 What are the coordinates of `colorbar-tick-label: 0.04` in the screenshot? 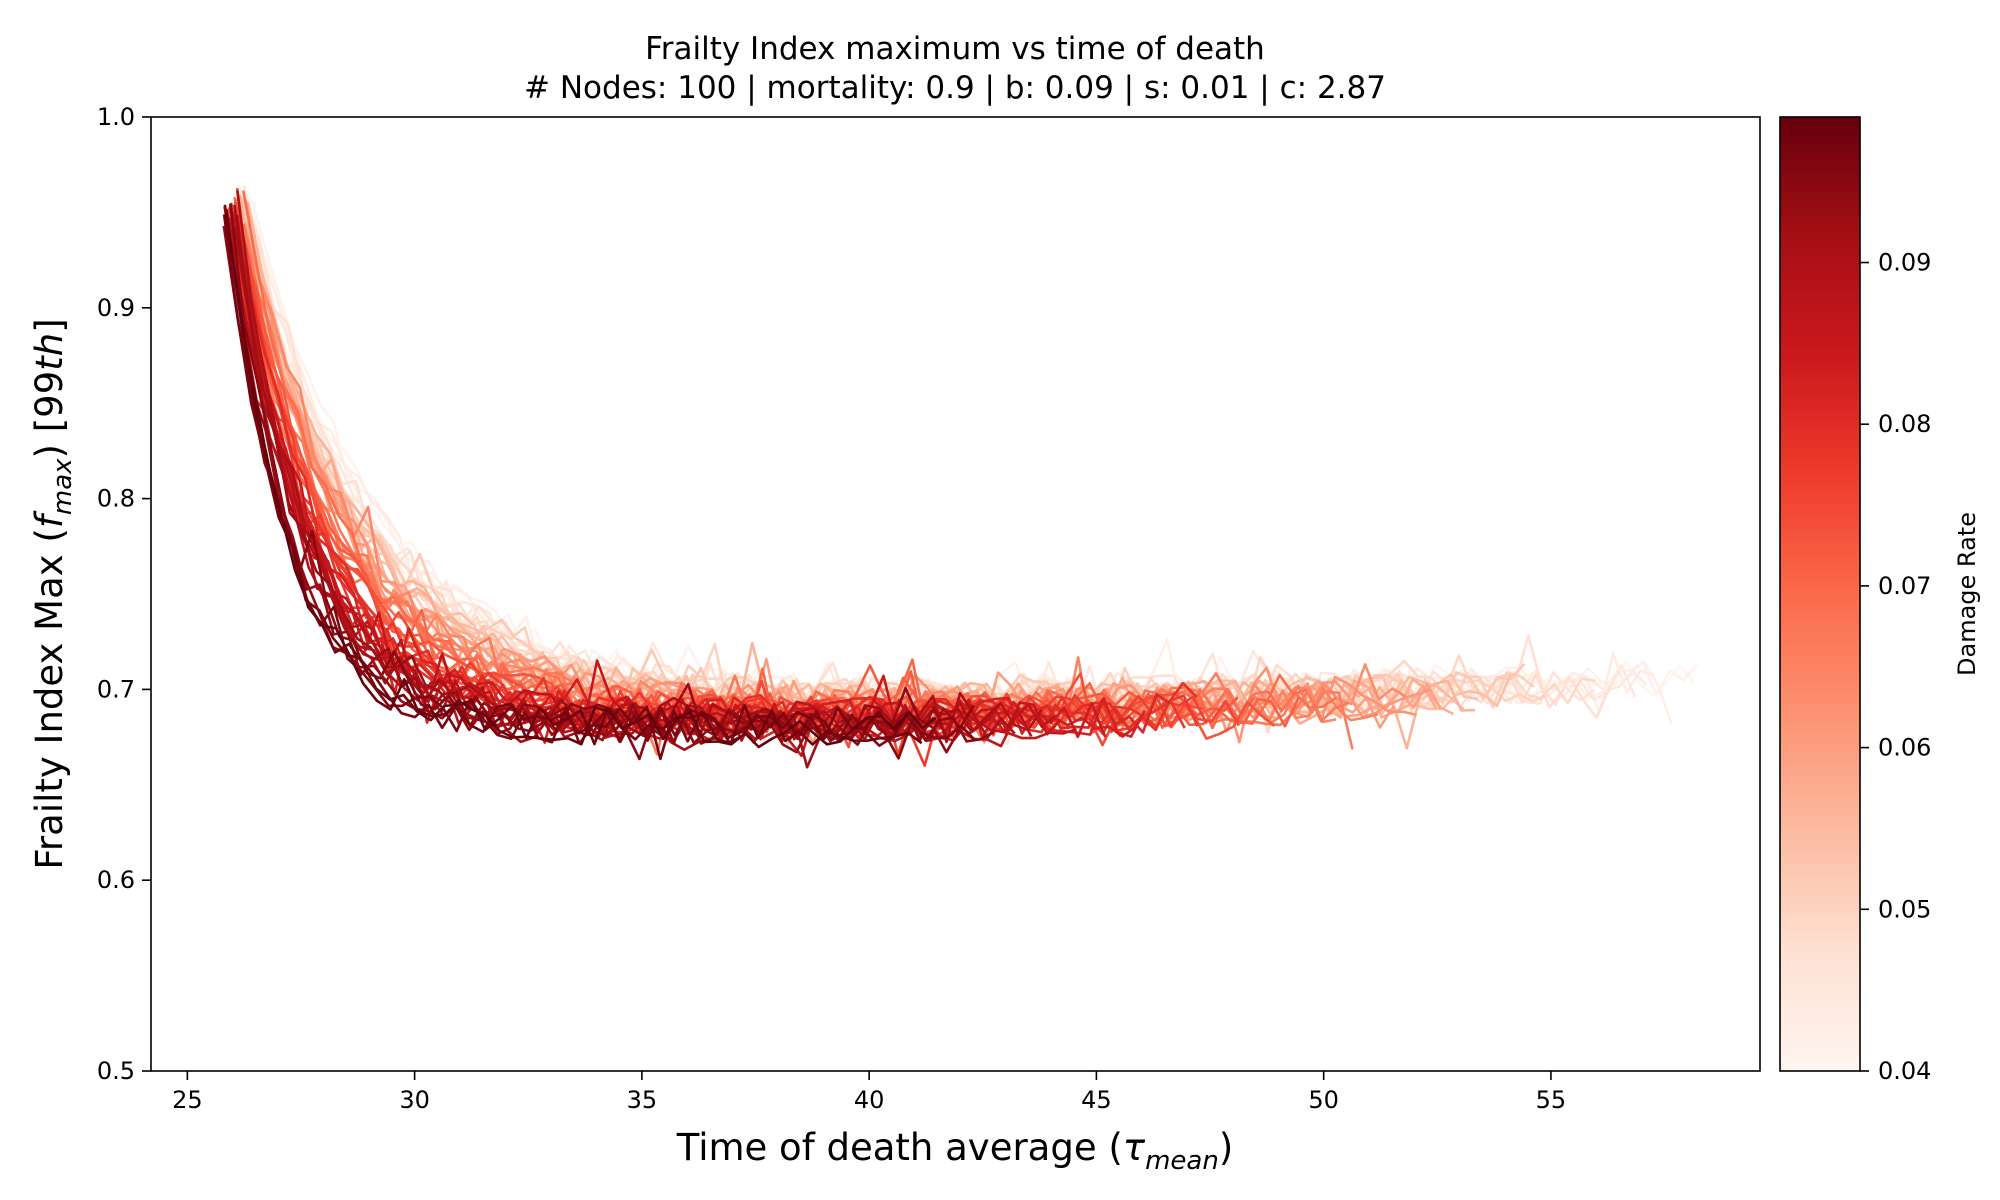 It's located at (1904, 1071).